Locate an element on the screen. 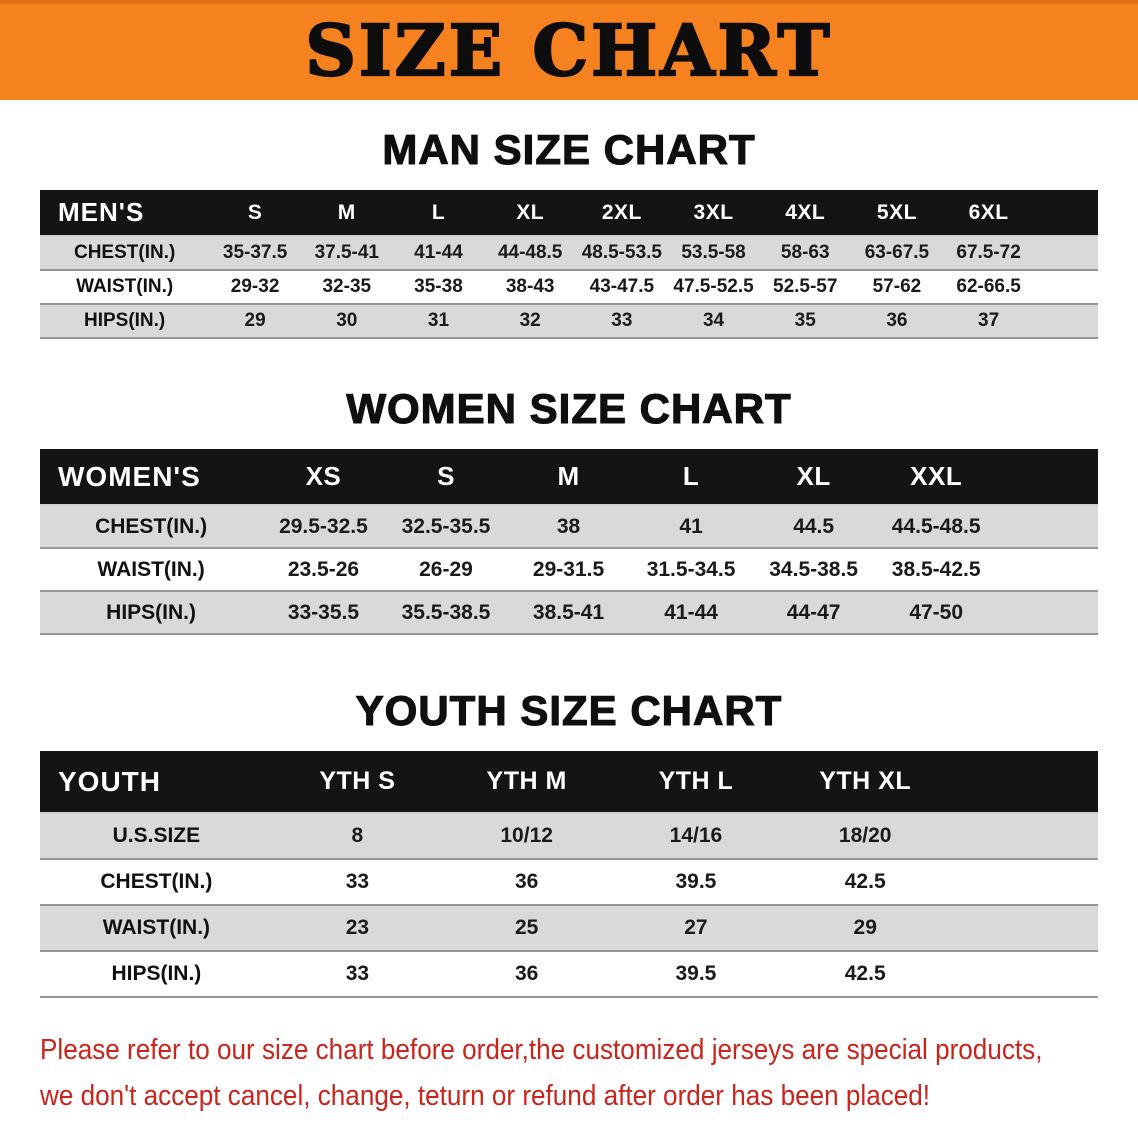 This screenshot has height=1132, width=1138. value-cell: 35-38 is located at coordinates (438, 286).